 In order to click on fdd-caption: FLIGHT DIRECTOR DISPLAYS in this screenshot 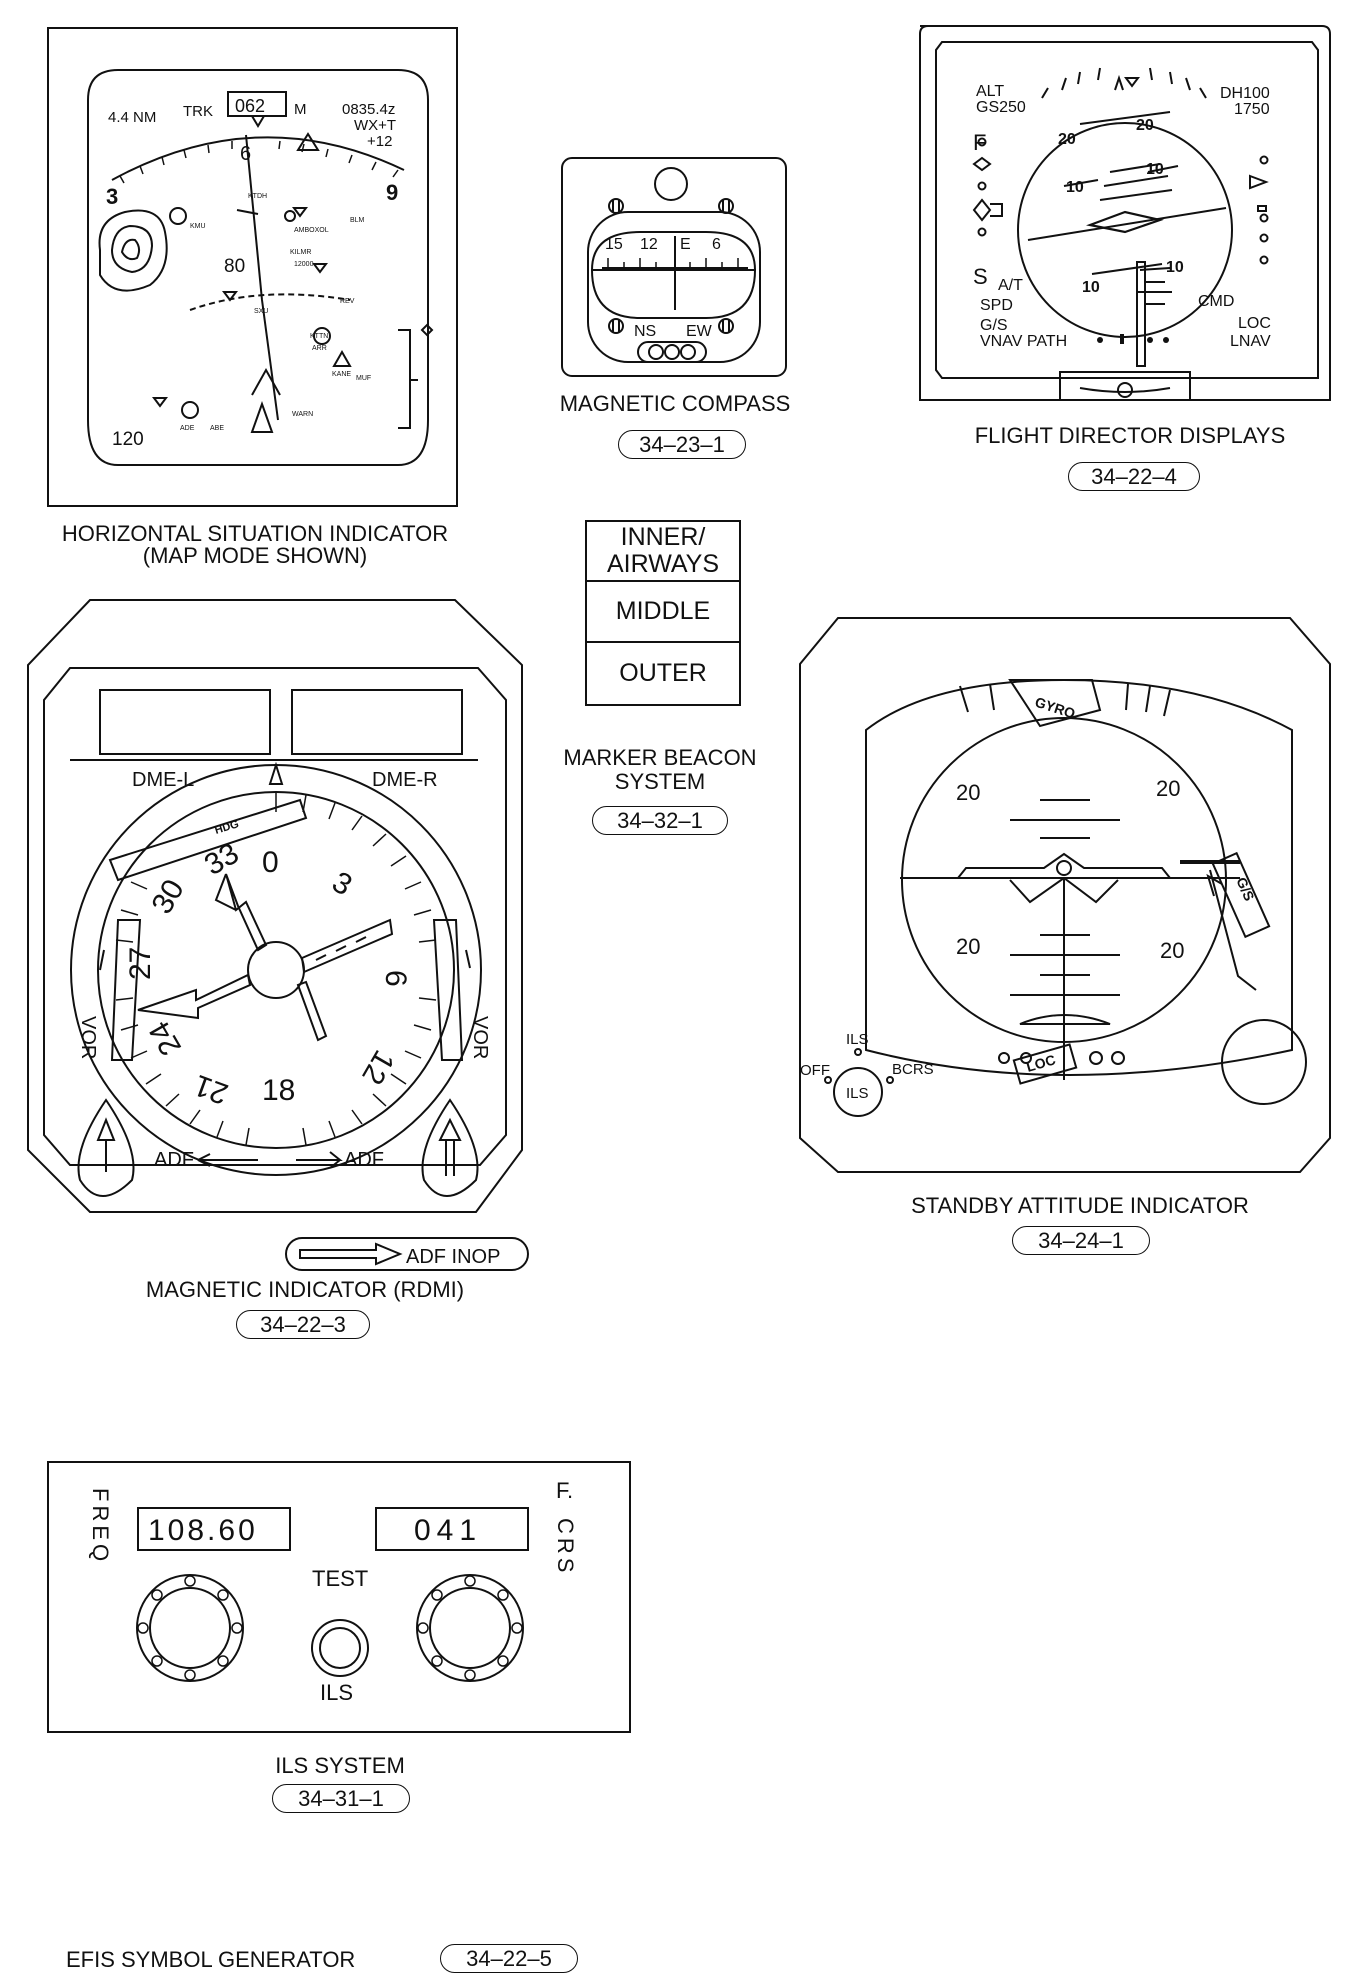, I will do `click(1130, 435)`.